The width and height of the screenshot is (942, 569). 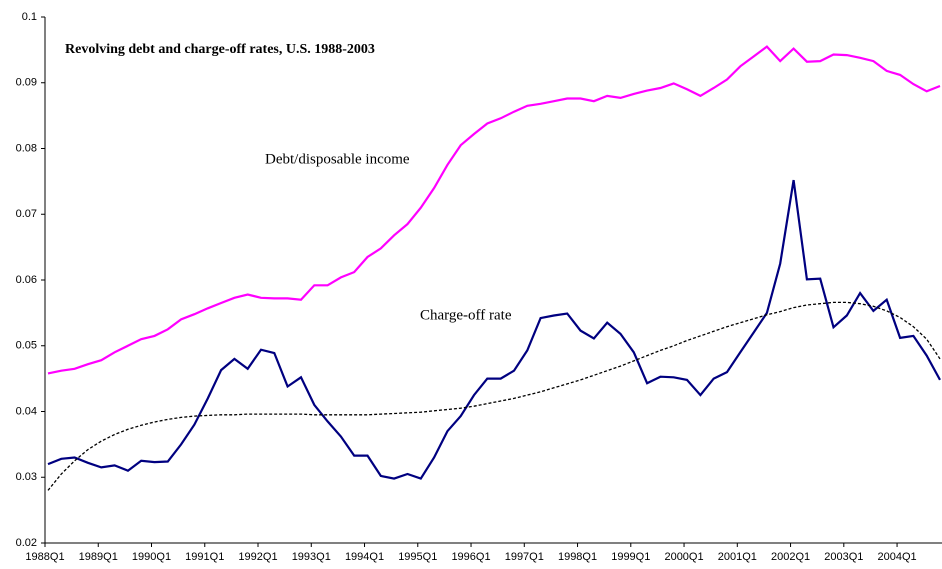 What do you see at coordinates (29, 17) in the screenshot?
I see `y-tick-label: 0.1` at bounding box center [29, 17].